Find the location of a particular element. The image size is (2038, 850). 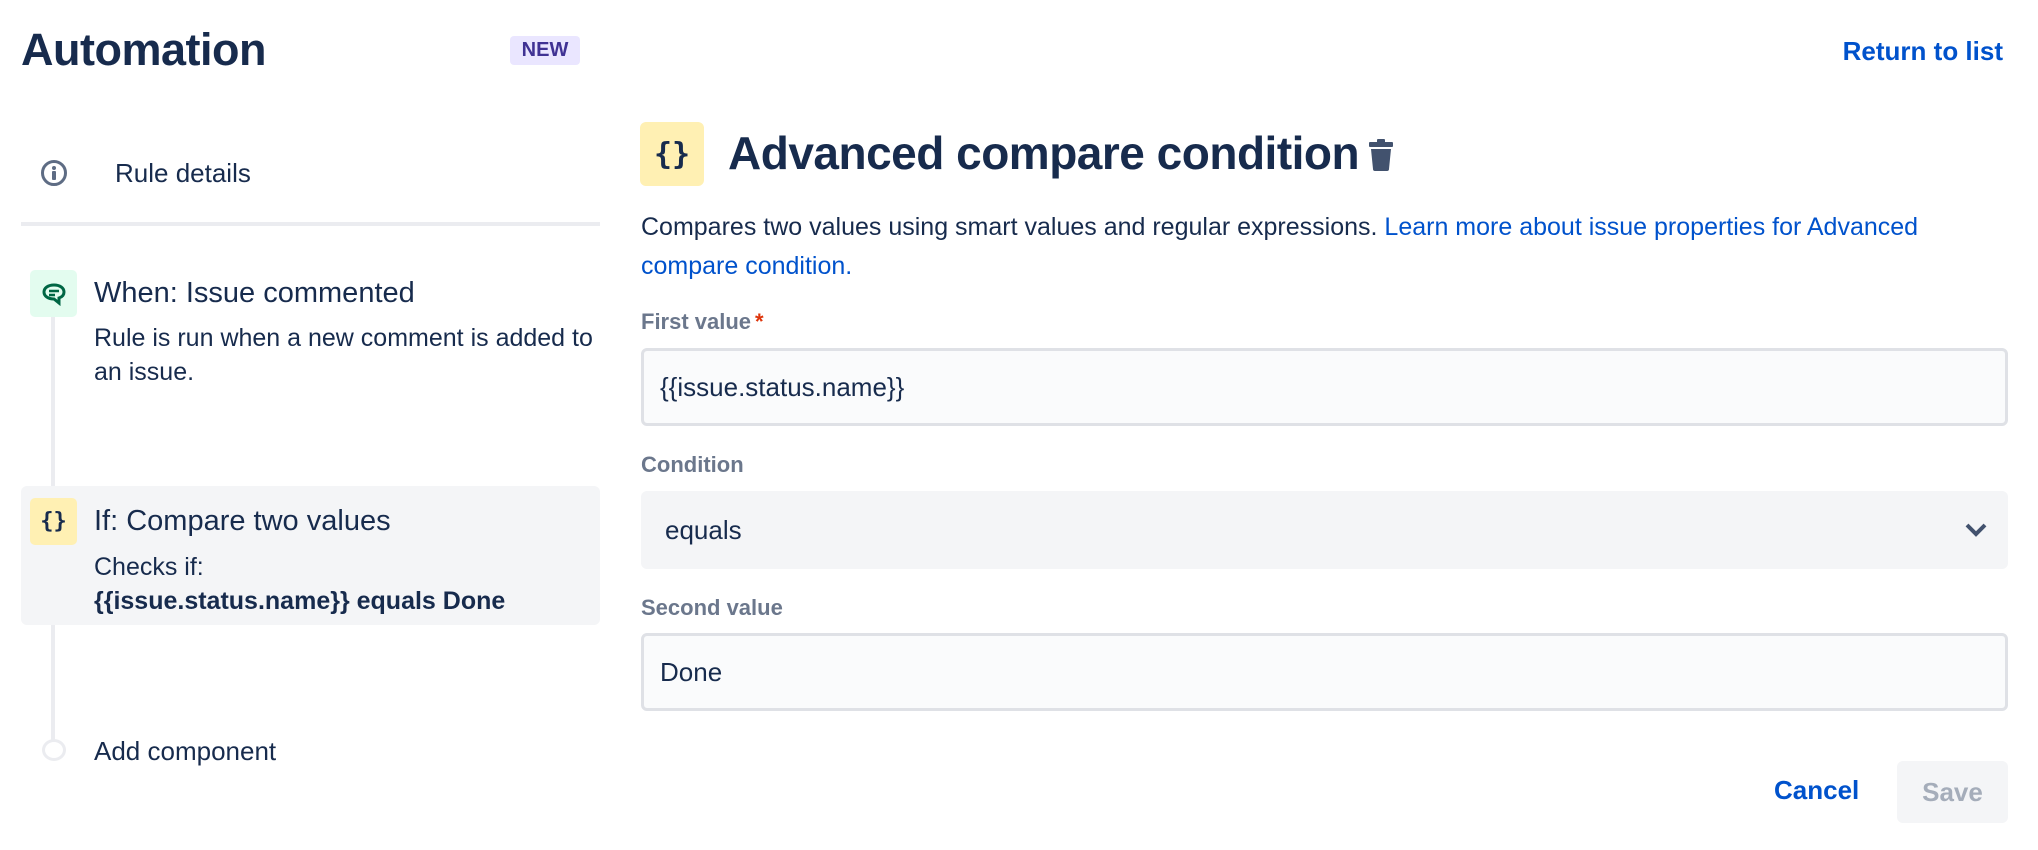

first-value-input: {{issue.status.name}} is located at coordinates (1324, 387).